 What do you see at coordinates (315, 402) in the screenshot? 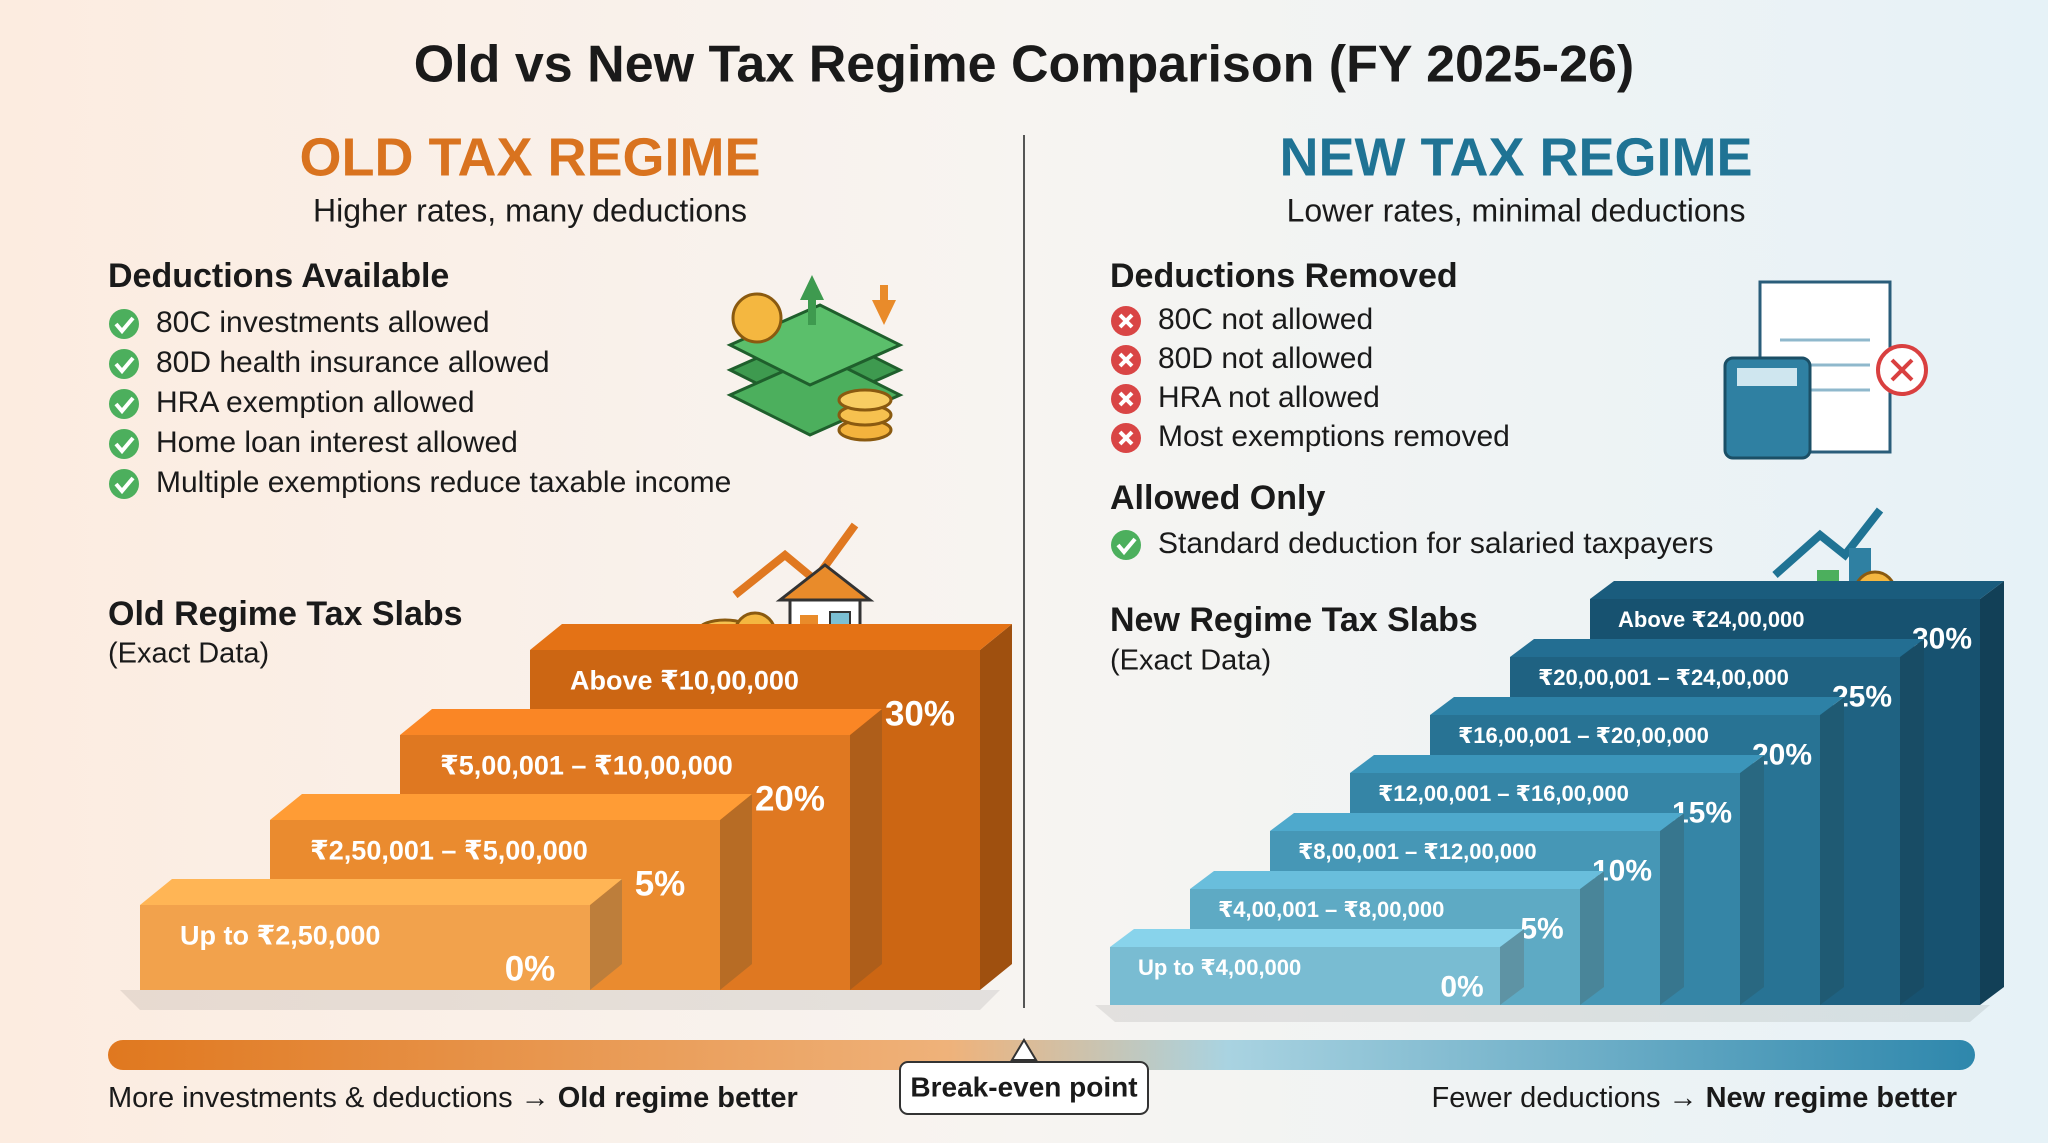
I see `list-item: HRA exemption allowed` at bounding box center [315, 402].